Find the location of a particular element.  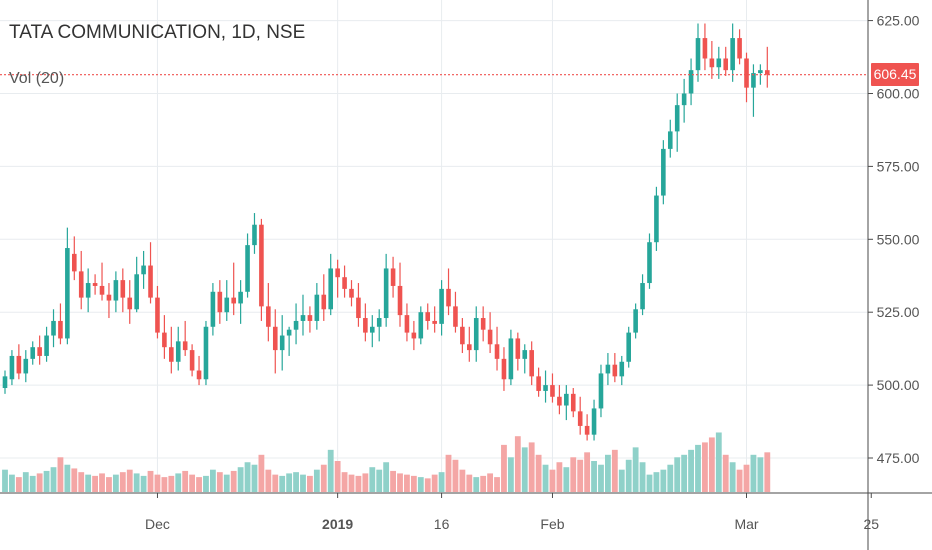

volume-indicator-label: Vol (20) is located at coordinates (37, 78).